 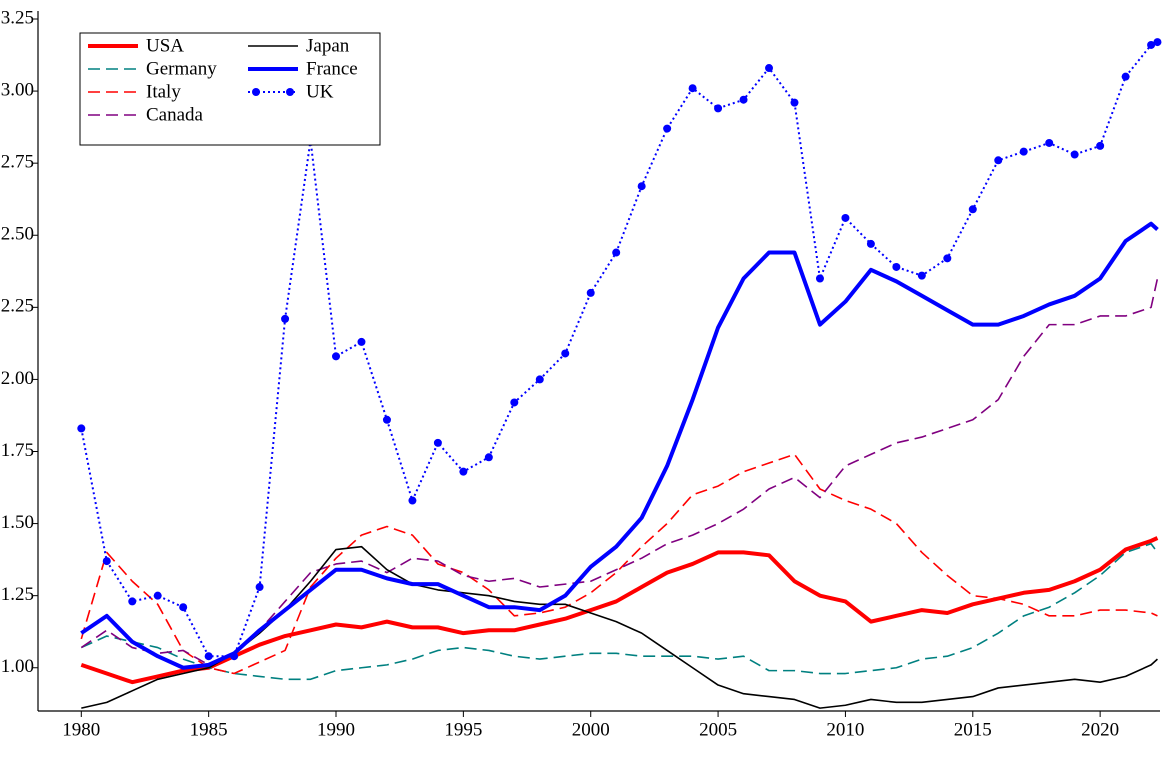 What do you see at coordinates (17, 594) in the screenshot?
I see `y-tick-label: 1.25` at bounding box center [17, 594].